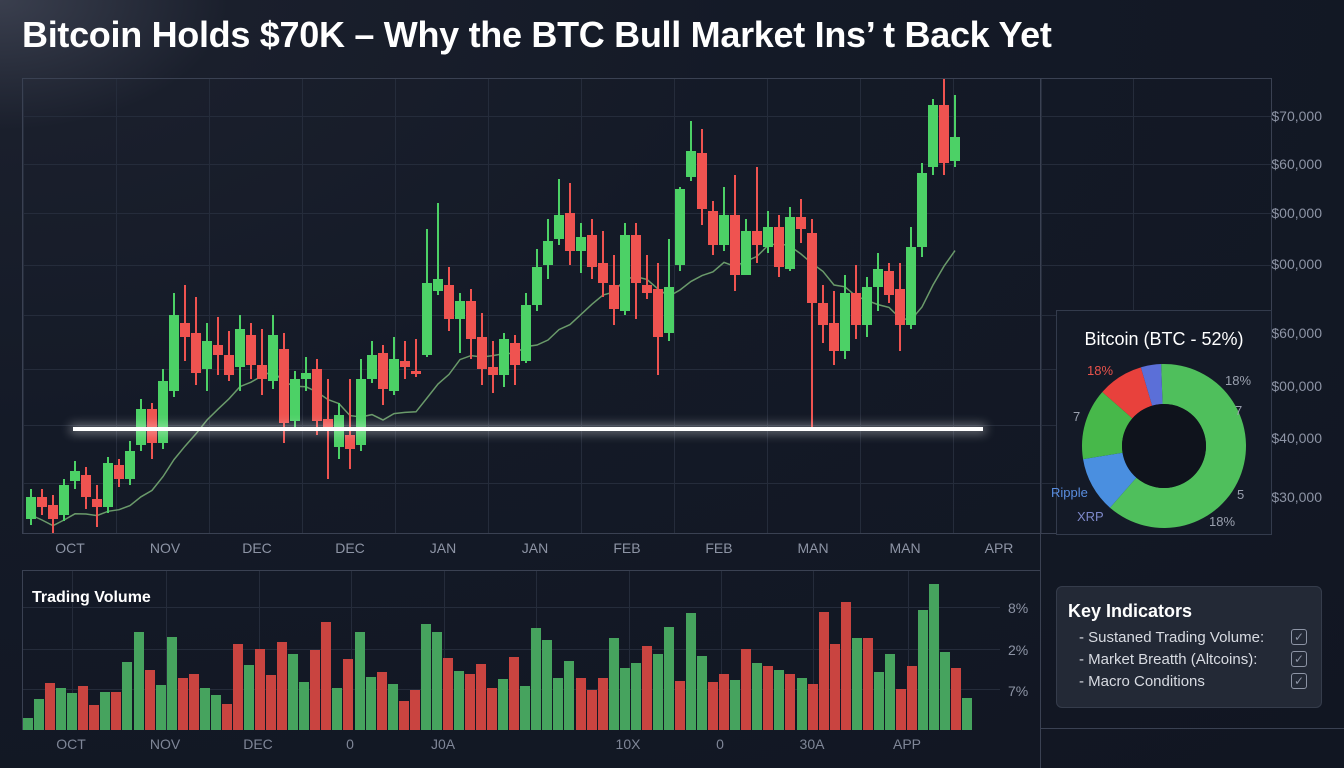 Image resolution: width=1344 pixels, height=768 pixels. Describe the element at coordinates (905, 548) in the screenshot. I see `time-tick-label: MAN` at that location.